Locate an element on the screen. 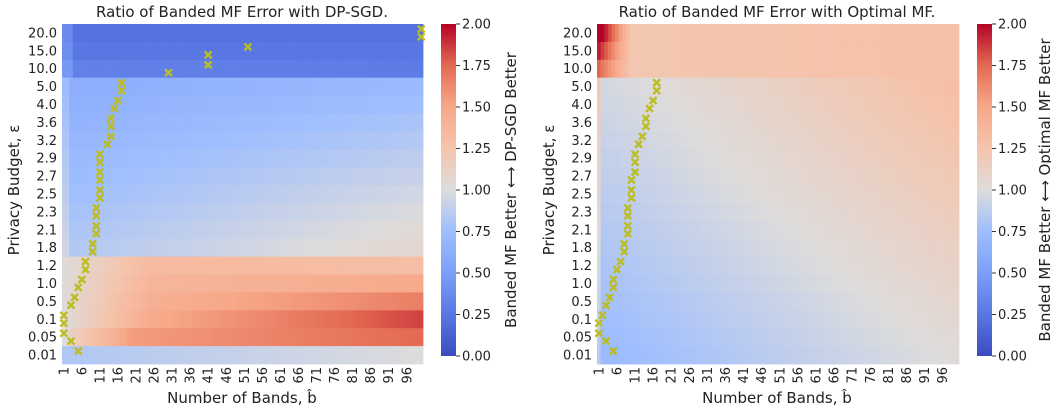 Image resolution: width=1051 pixels, height=410 pixels. y-tick-label: 0.5 is located at coordinates (46, 302).